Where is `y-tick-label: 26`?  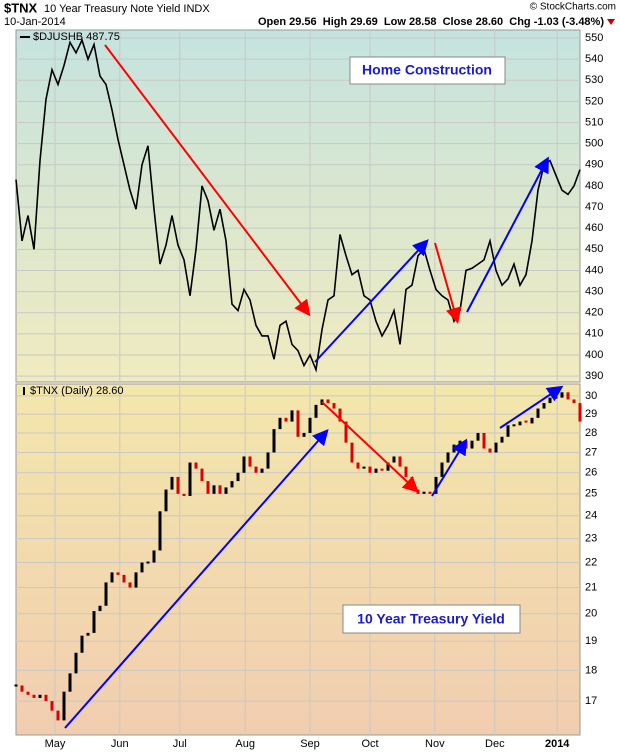 y-tick-label: 26 is located at coordinates (591, 473).